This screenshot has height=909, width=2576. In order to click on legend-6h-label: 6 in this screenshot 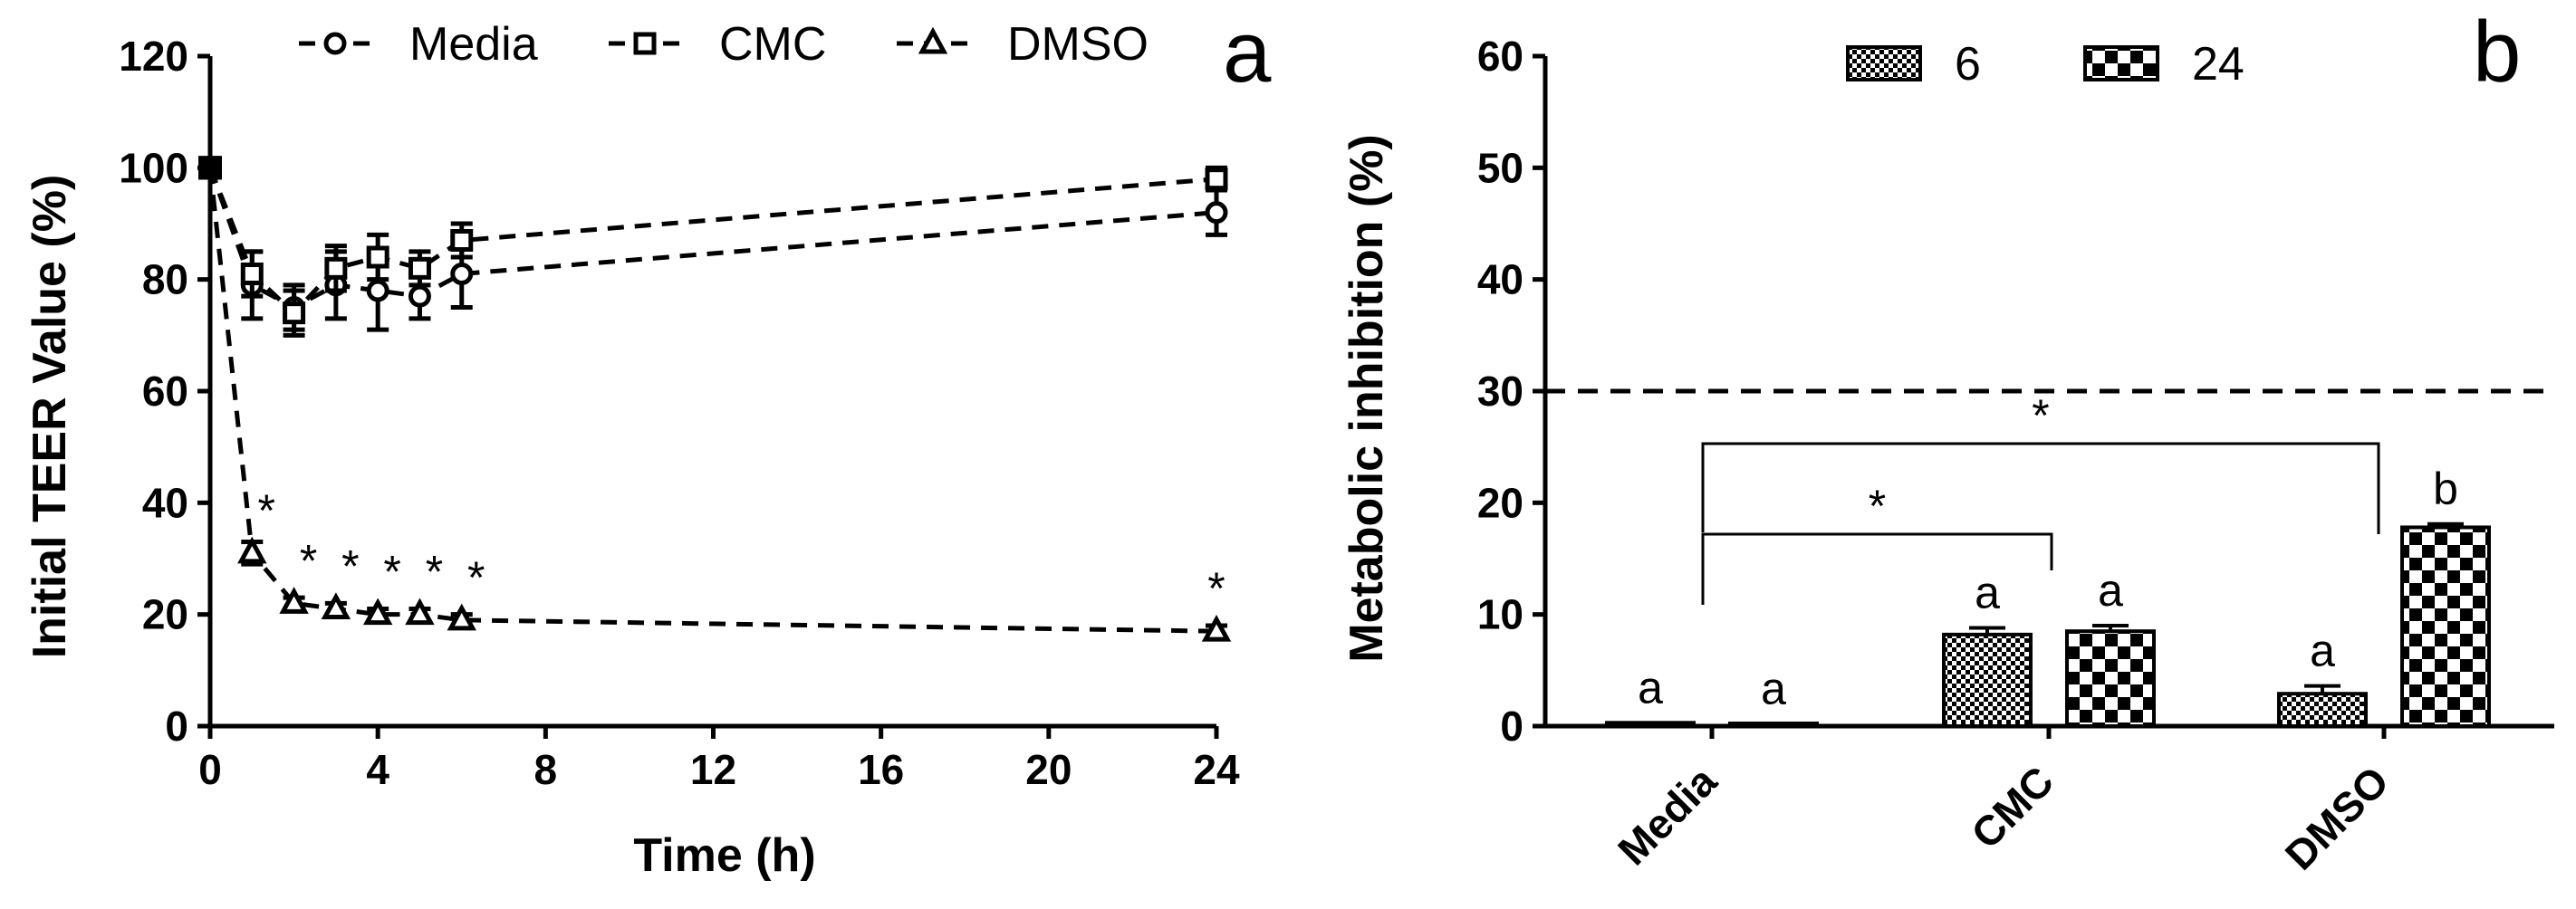, I will do `click(1968, 64)`.